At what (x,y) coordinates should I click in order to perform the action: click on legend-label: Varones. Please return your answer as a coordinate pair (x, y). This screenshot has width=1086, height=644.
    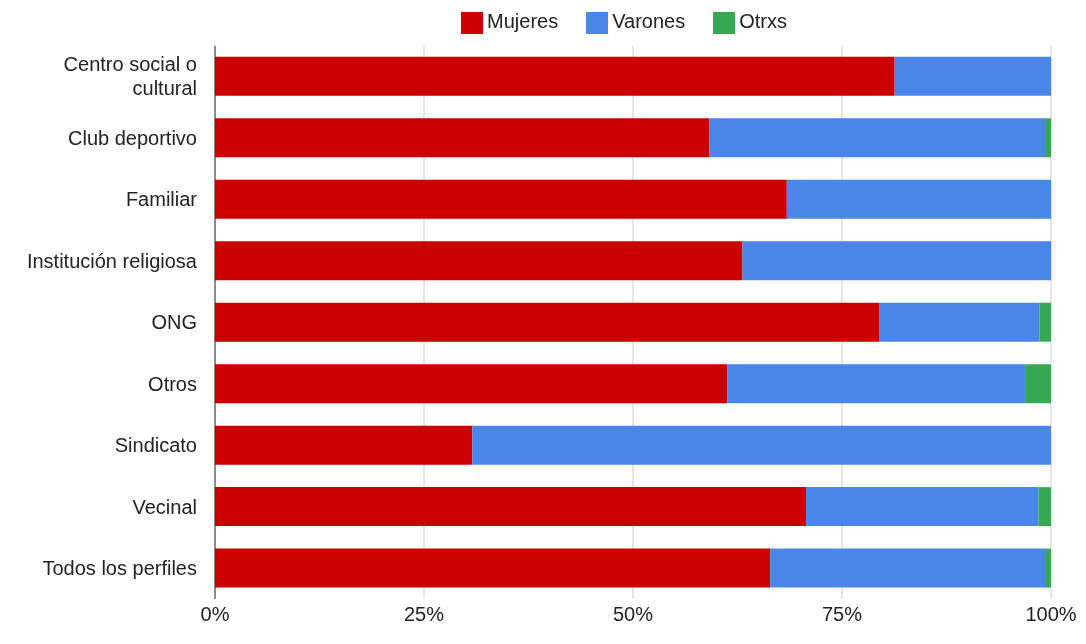
    Looking at the image, I should click on (649, 21).